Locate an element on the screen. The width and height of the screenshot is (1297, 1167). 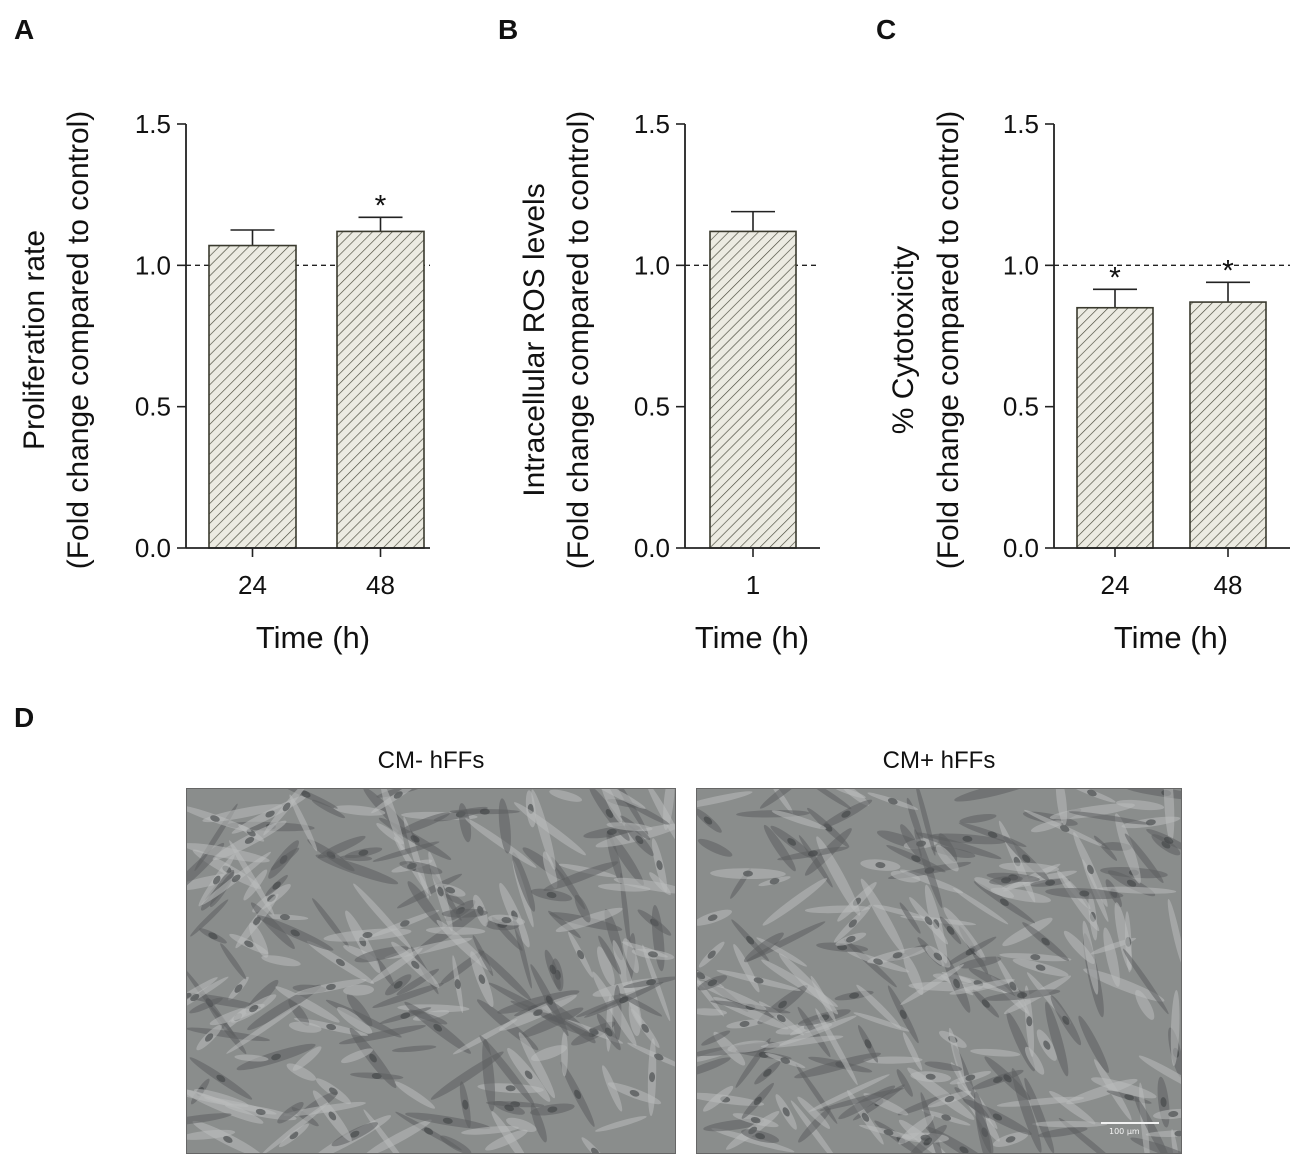
scale-bar-label: 100 µm is located at coordinates (1124, 1131).